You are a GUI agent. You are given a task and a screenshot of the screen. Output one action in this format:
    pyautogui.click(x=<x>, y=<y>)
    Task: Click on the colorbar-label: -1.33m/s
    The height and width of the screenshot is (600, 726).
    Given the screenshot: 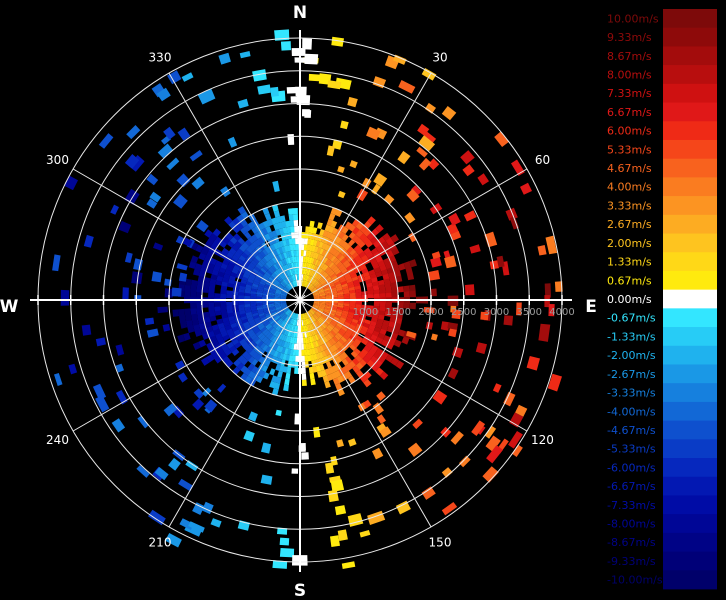 What is the action you would take?
    pyautogui.click(x=631, y=336)
    